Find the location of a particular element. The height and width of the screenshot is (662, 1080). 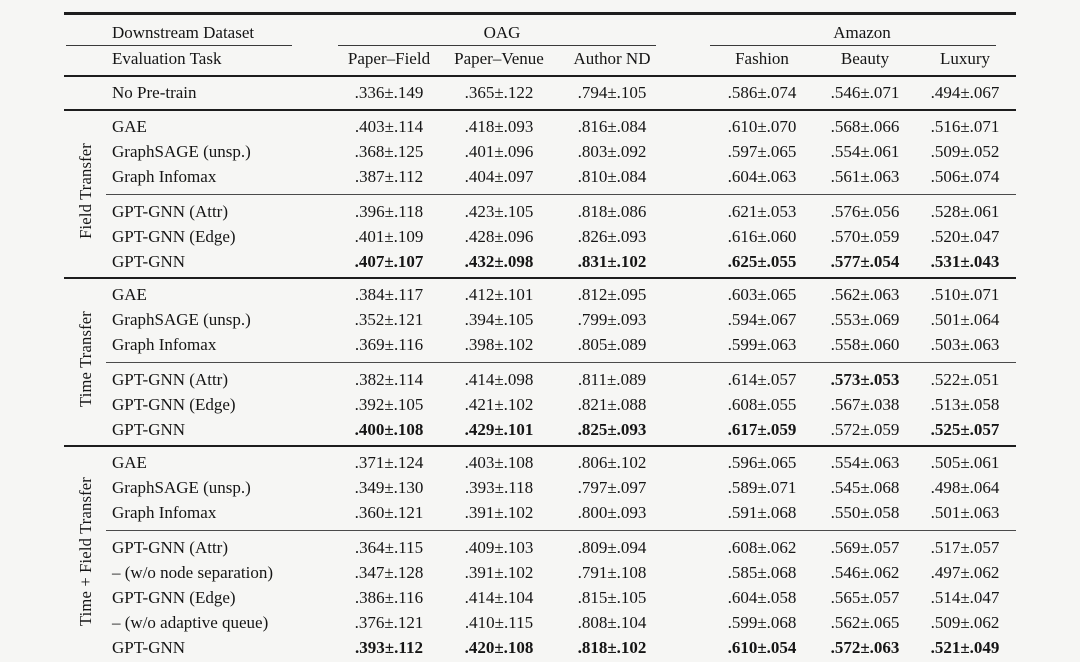

value-cell: .412±.101 is located at coordinates (499, 294).